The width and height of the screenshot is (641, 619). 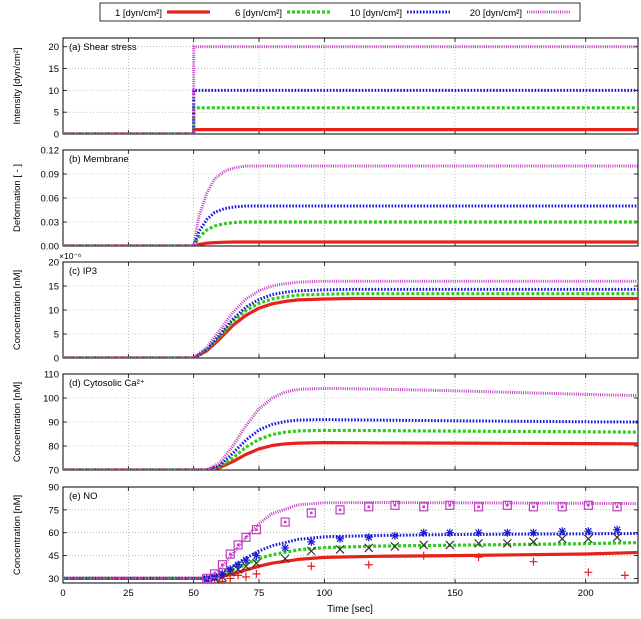 I want to click on y-tick-label: 80, so click(x=53, y=447).